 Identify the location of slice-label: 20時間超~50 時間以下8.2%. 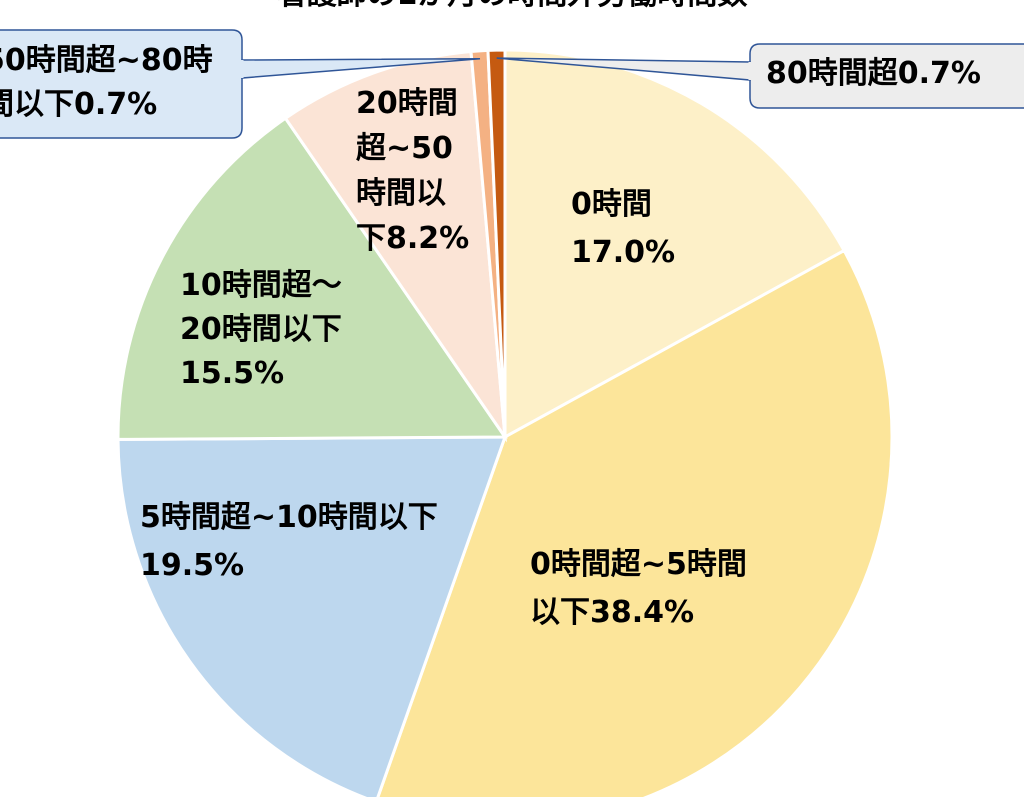
(412, 171).